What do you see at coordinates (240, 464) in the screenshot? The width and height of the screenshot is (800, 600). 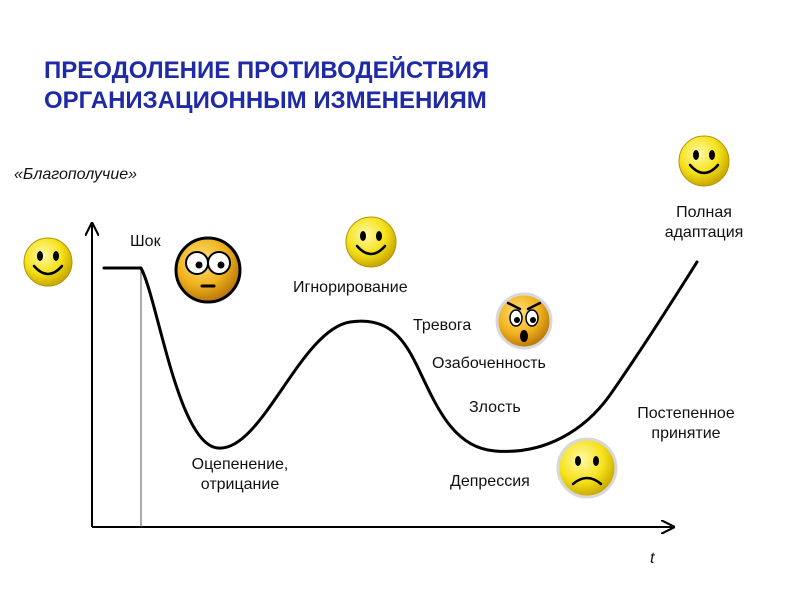 I see `stage-label-numbness-line-1: Оцепенение,` at bounding box center [240, 464].